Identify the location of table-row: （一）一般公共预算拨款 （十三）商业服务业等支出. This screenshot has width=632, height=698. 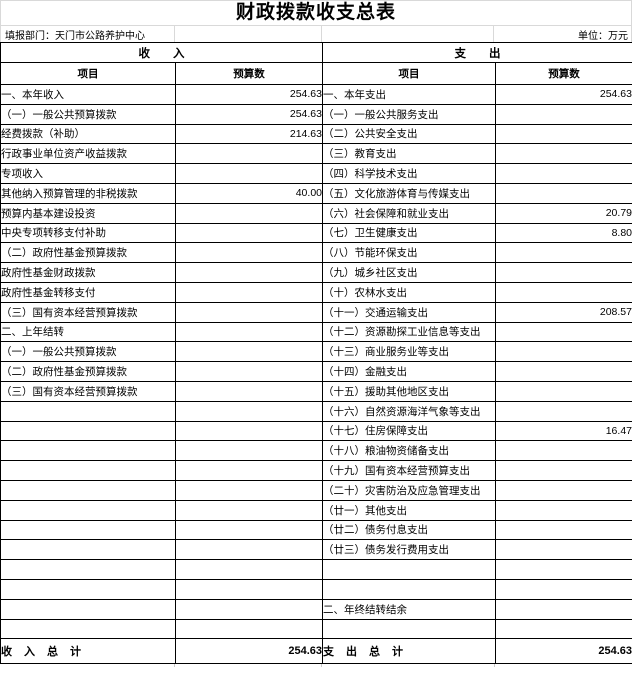
(316, 352).